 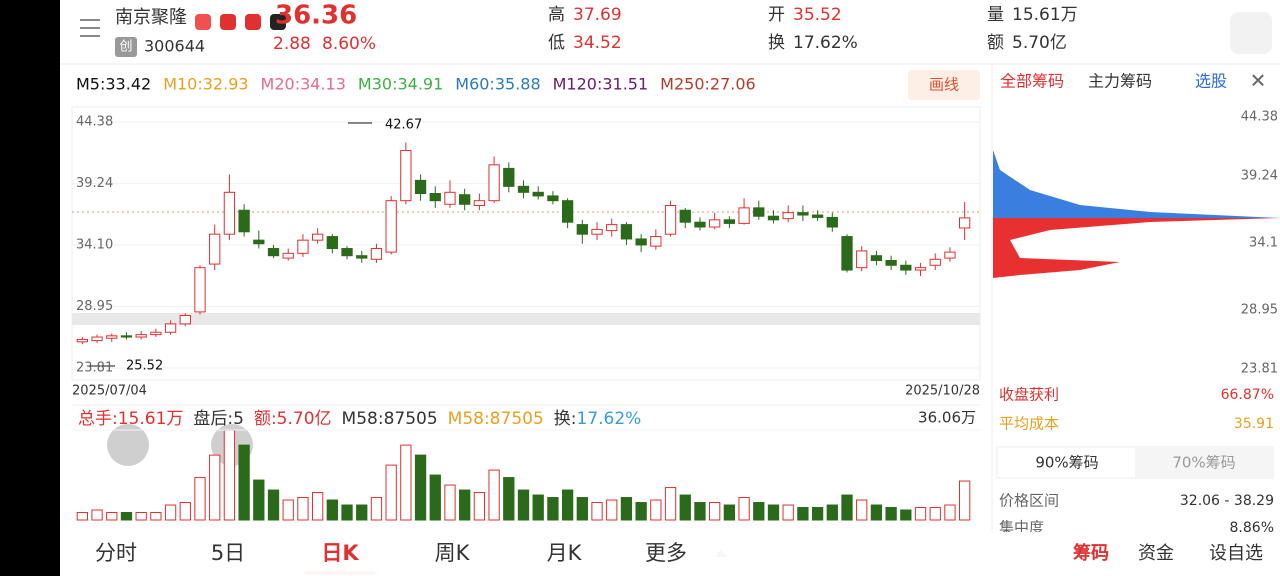 What do you see at coordinates (597, 15) in the screenshot?
I see `high: 37.69` at bounding box center [597, 15].